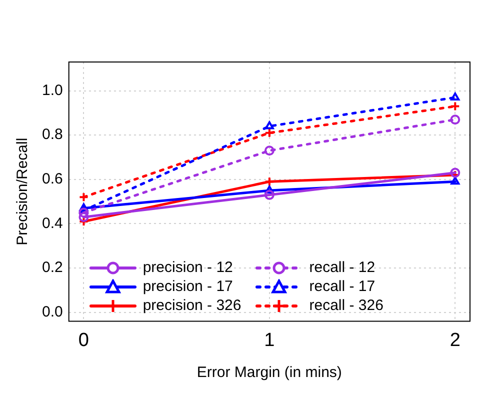  Describe the element at coordinates (52, 267) in the screenshot. I see `y-tick-label: 0.2` at that location.